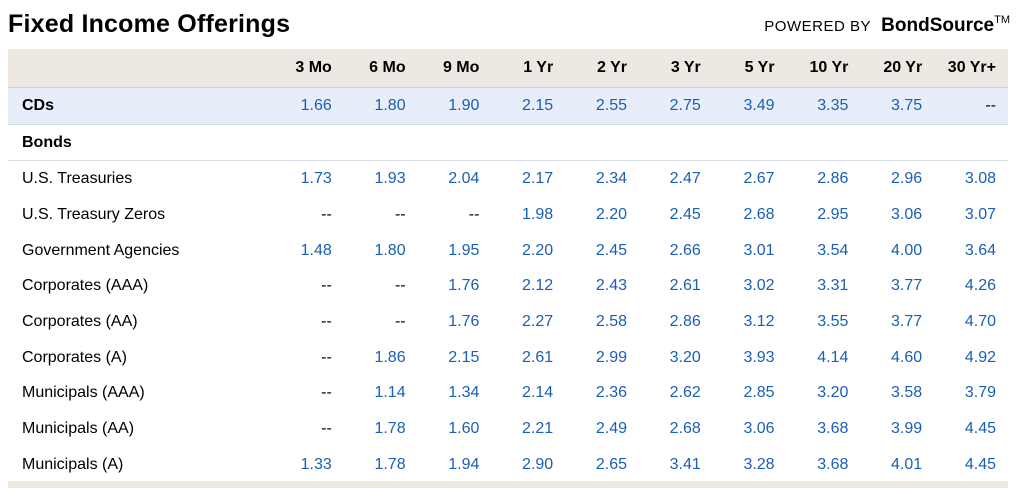  Describe the element at coordinates (675, 106) in the screenshot. I see `rate-link: 2.75` at that location.